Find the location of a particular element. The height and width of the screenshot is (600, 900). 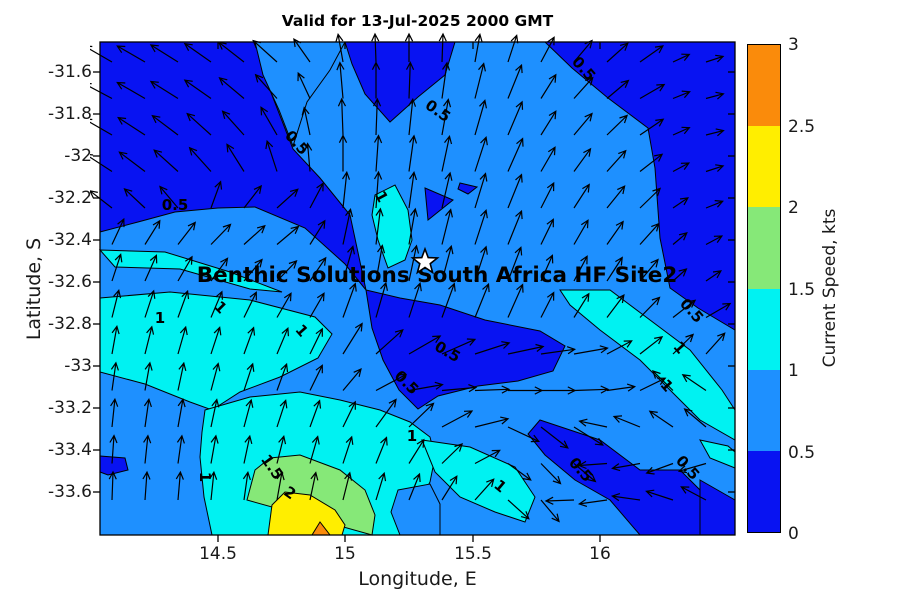

colorbar-segment-cyan is located at coordinates (764, 329).